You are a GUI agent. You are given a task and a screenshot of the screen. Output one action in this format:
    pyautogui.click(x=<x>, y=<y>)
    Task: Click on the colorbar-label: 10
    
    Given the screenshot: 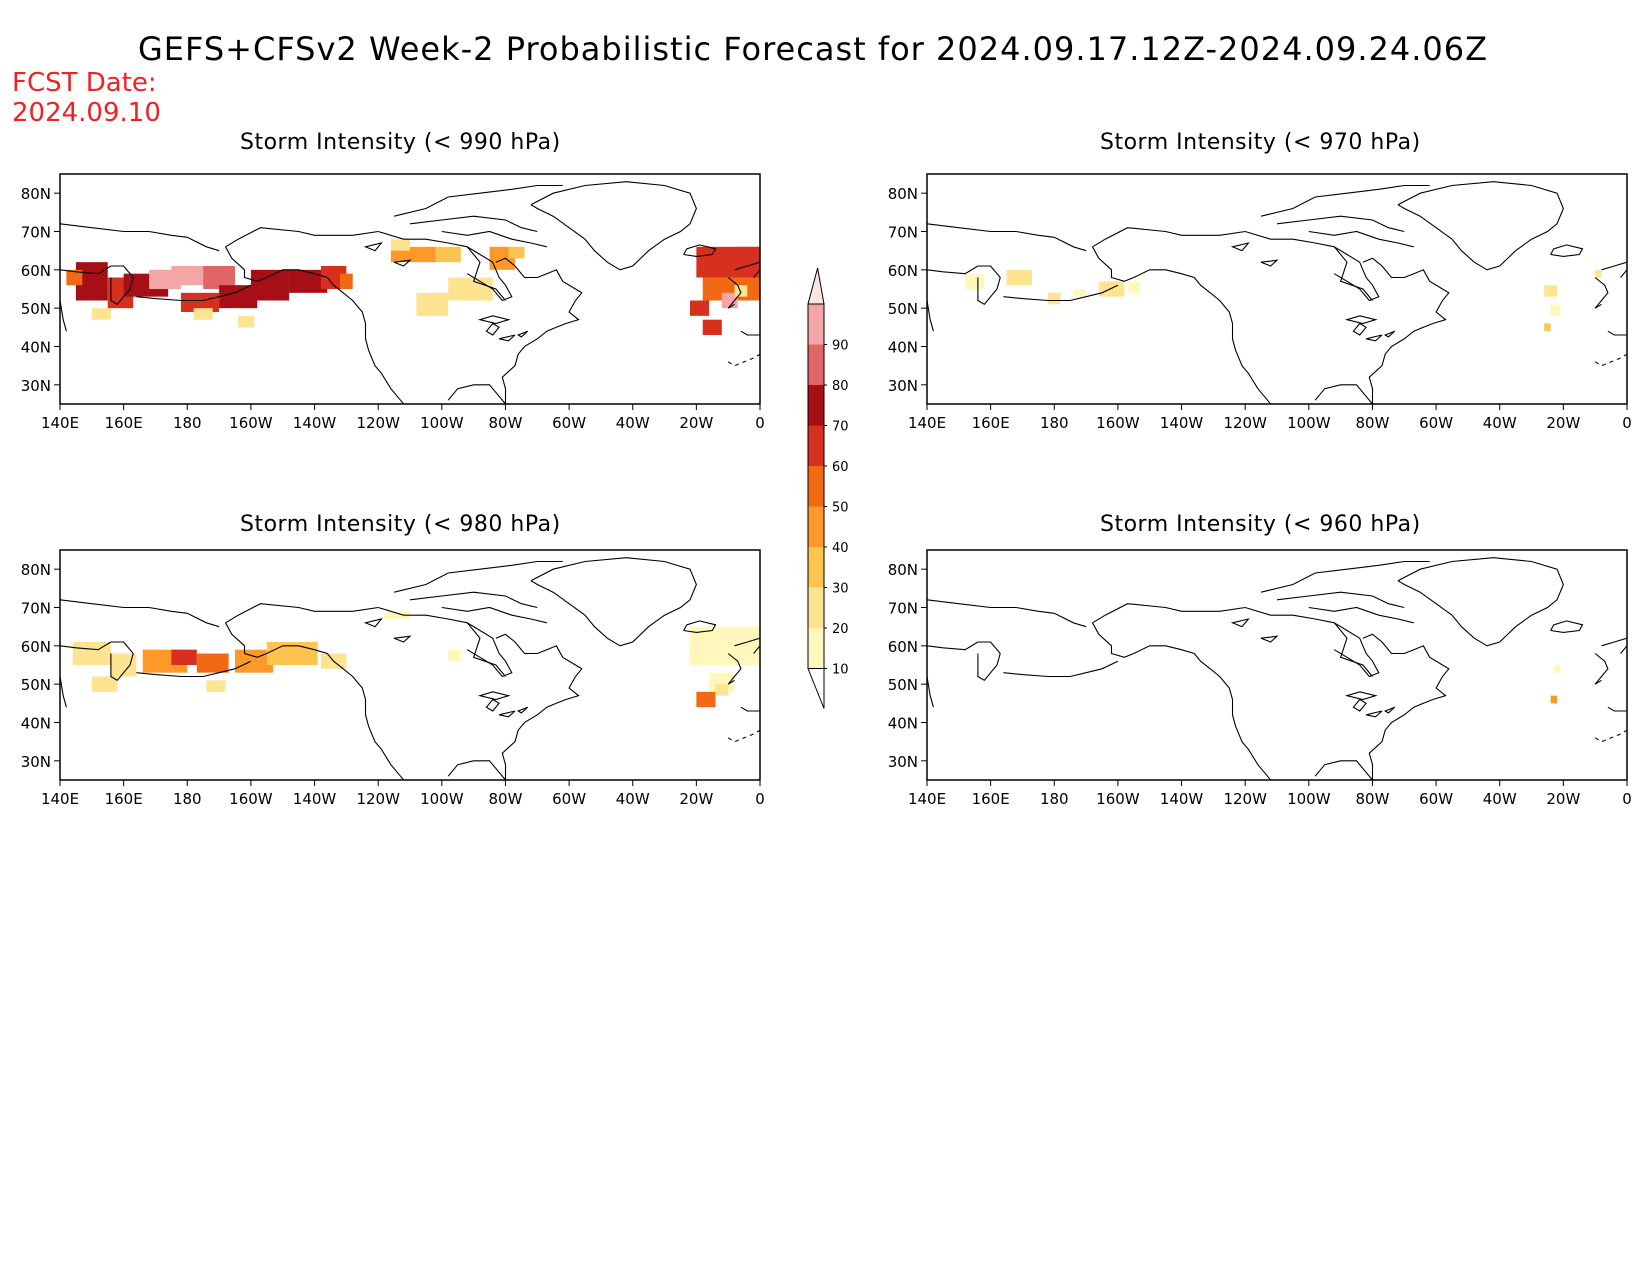 What is the action you would take?
    pyautogui.click(x=840, y=670)
    